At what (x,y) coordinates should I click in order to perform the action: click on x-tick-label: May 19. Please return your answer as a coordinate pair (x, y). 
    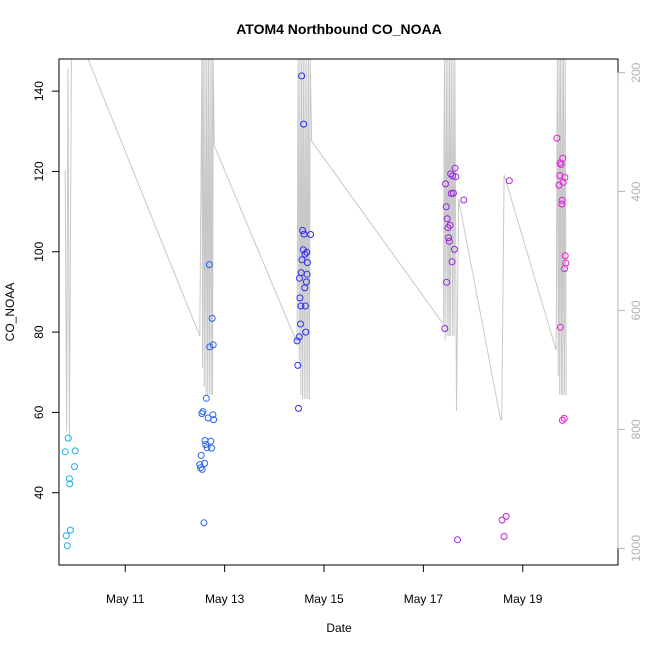
    Looking at the image, I should click on (523, 599).